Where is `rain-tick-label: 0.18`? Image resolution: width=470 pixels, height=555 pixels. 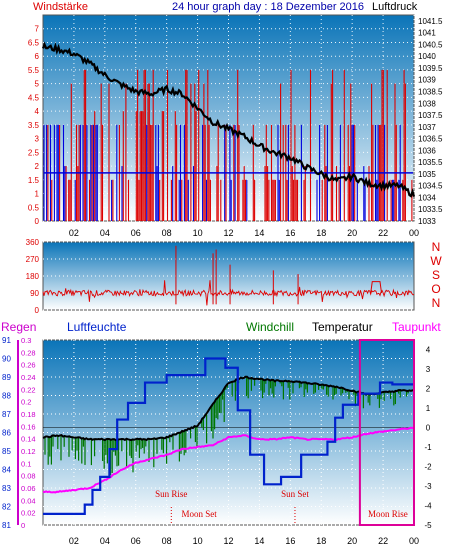
rain-tick-label: 0.18 is located at coordinates (28, 414).